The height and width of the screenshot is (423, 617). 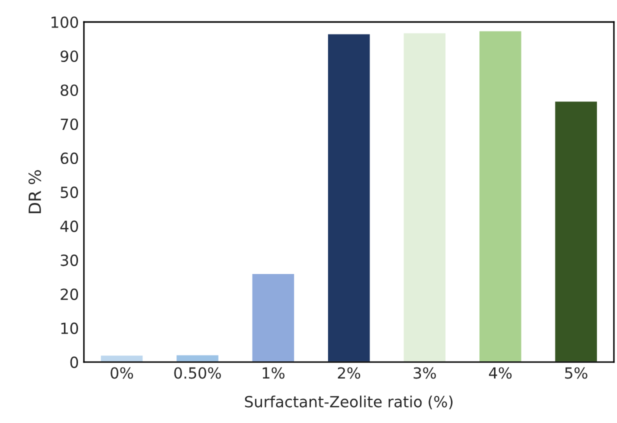 What do you see at coordinates (425, 373) in the screenshot?
I see `x-tick-label: 3%` at bounding box center [425, 373].